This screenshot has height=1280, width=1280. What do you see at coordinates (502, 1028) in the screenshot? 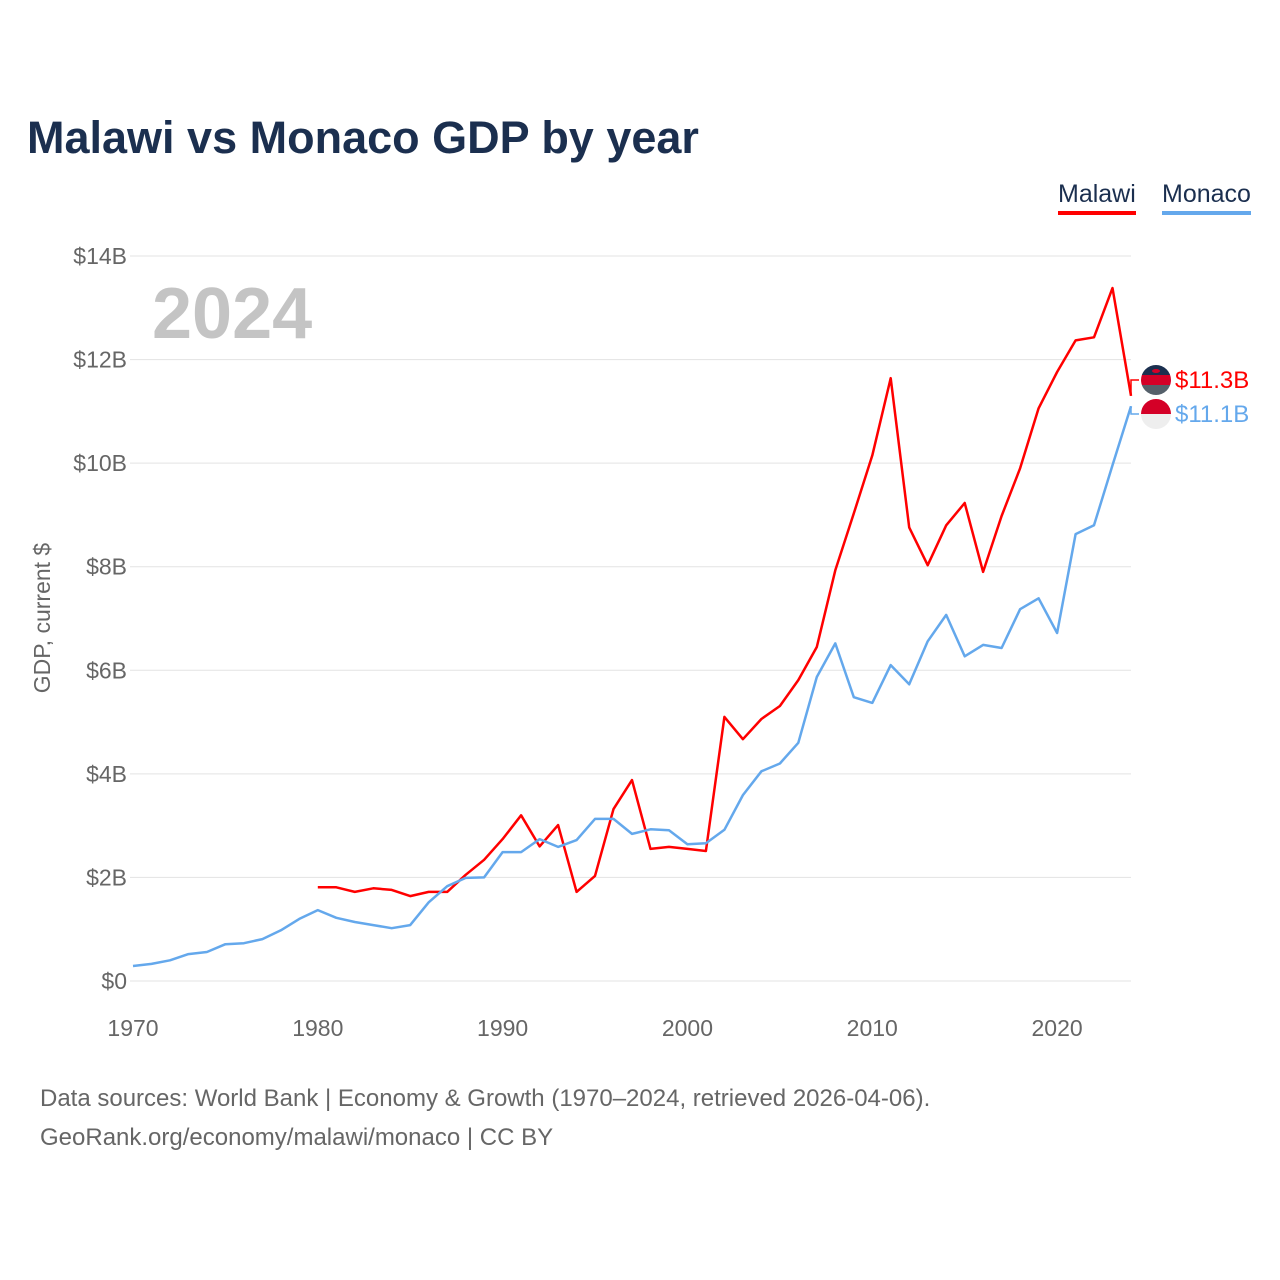
I see `x-tick-label: 1990` at bounding box center [502, 1028].